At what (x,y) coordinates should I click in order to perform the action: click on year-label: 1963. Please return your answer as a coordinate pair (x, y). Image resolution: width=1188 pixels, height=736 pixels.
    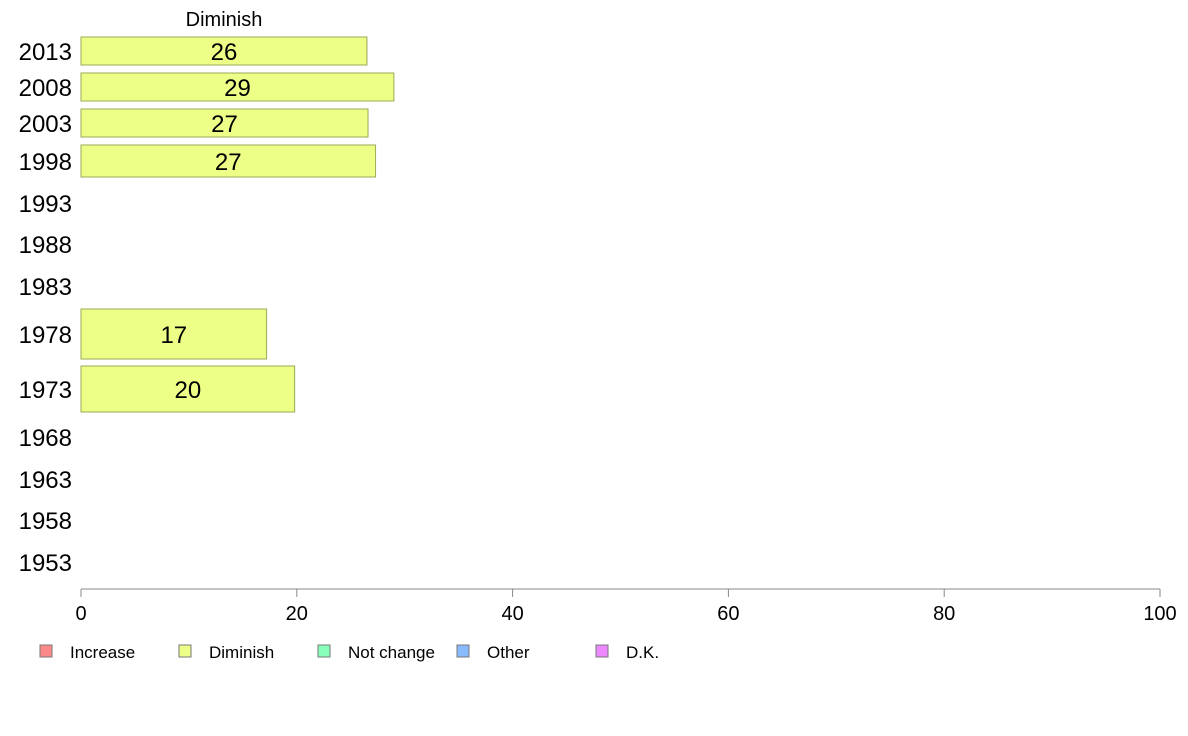
    Looking at the image, I should click on (45, 480).